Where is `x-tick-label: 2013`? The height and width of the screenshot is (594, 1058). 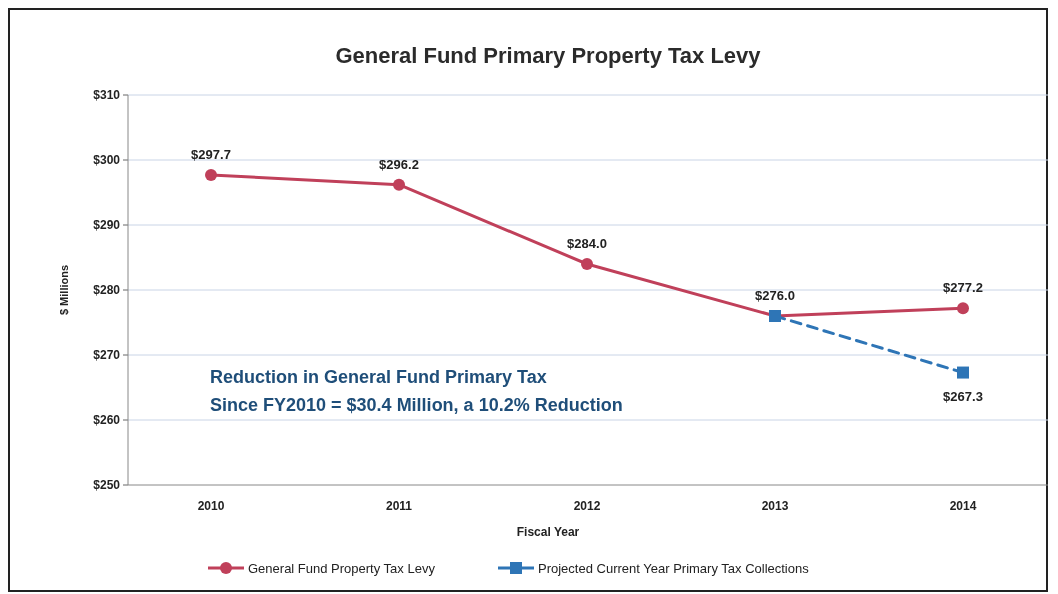 x-tick-label: 2013 is located at coordinates (775, 506).